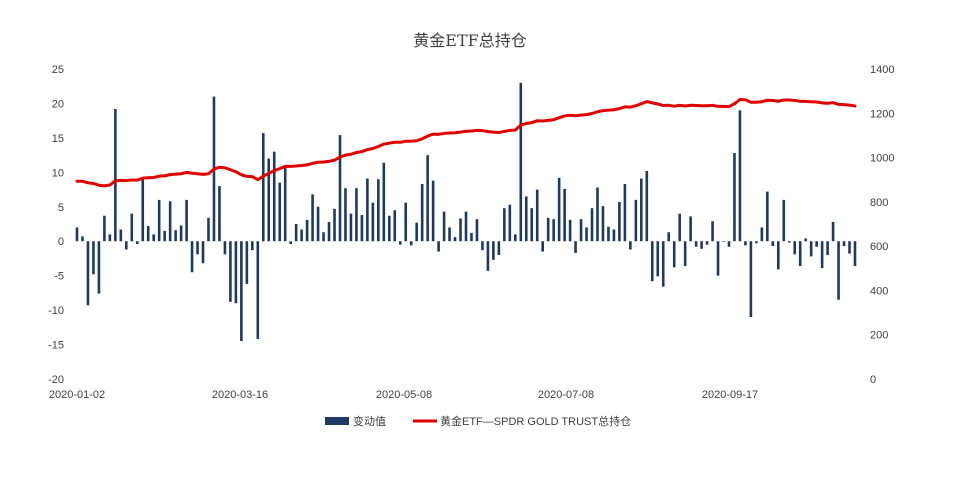 The image size is (962, 477). What do you see at coordinates (879, 203) in the screenshot?
I see `right-tick-label: 800` at bounding box center [879, 203].